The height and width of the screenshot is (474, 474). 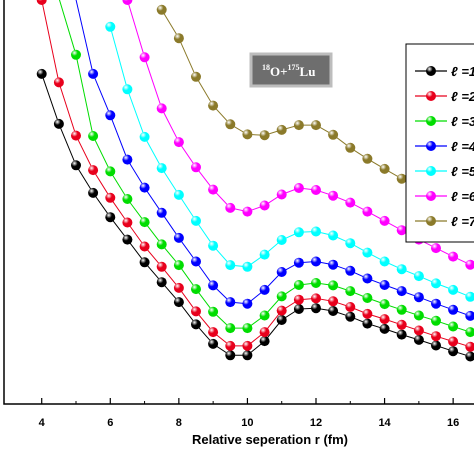 I want to click on x-tick-label: 14, so click(x=384, y=423).